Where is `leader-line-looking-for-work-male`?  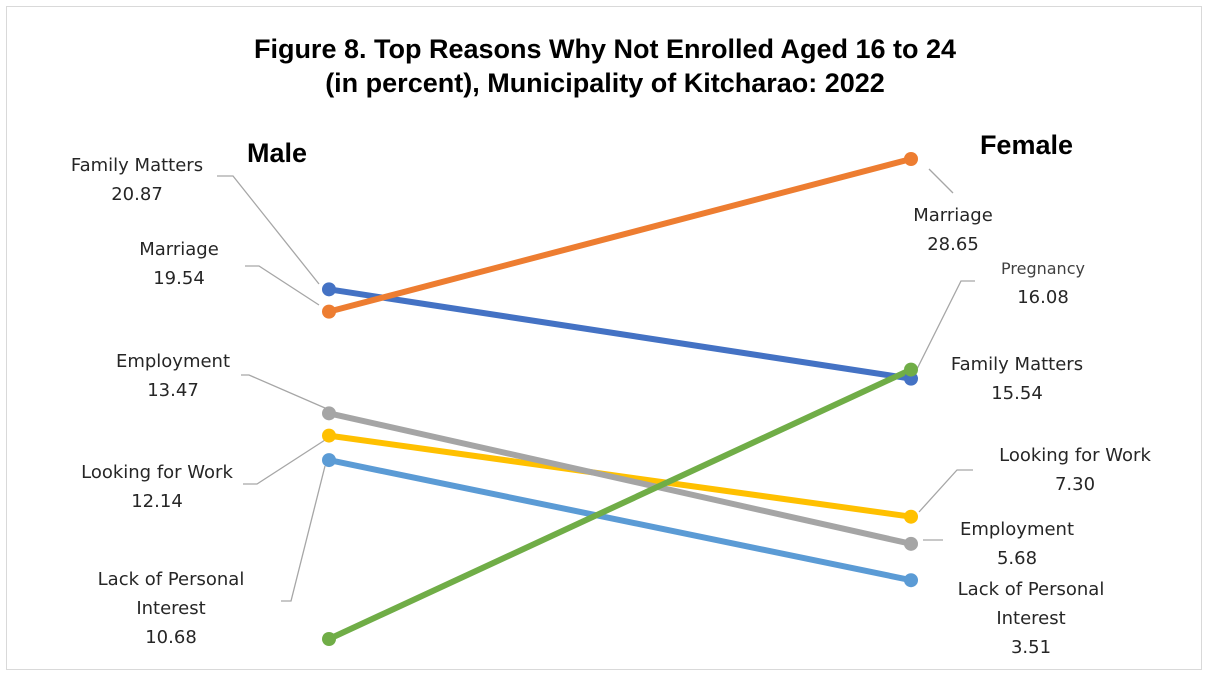
leader-line-looking-for-work-male is located at coordinates (284, 462).